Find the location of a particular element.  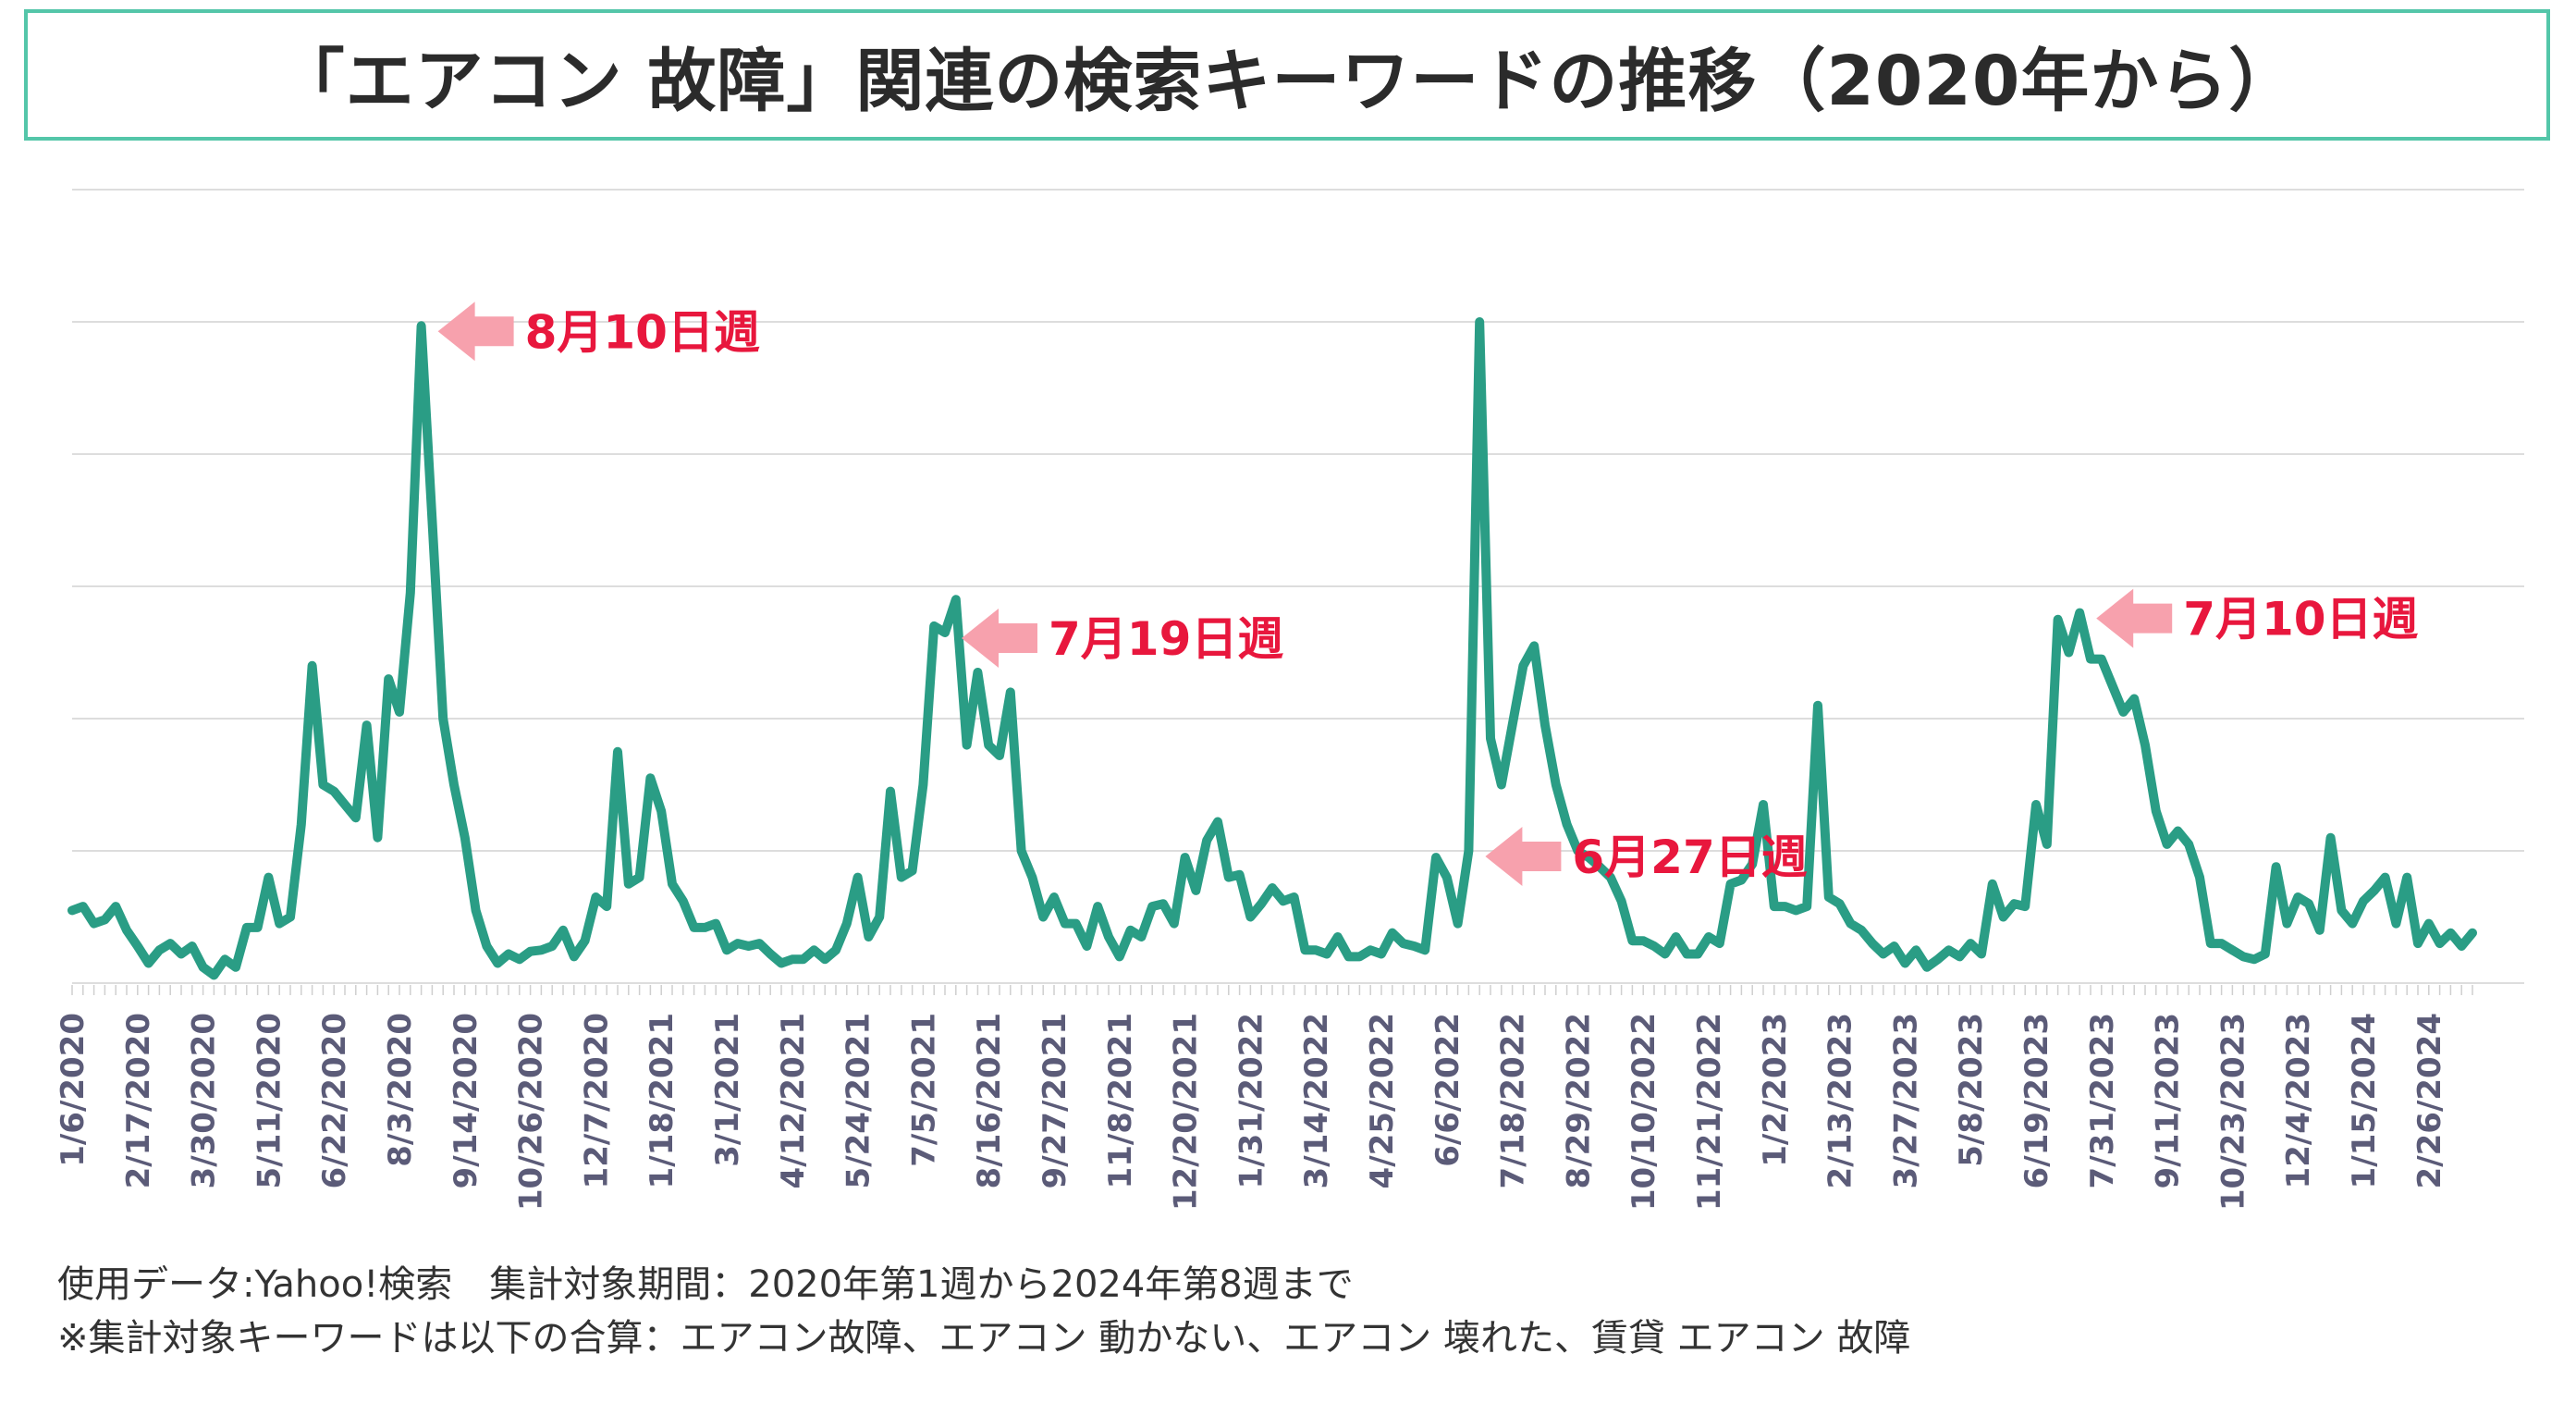

x-tick-label: 4/25/2022 is located at coordinates (1383, 1100).